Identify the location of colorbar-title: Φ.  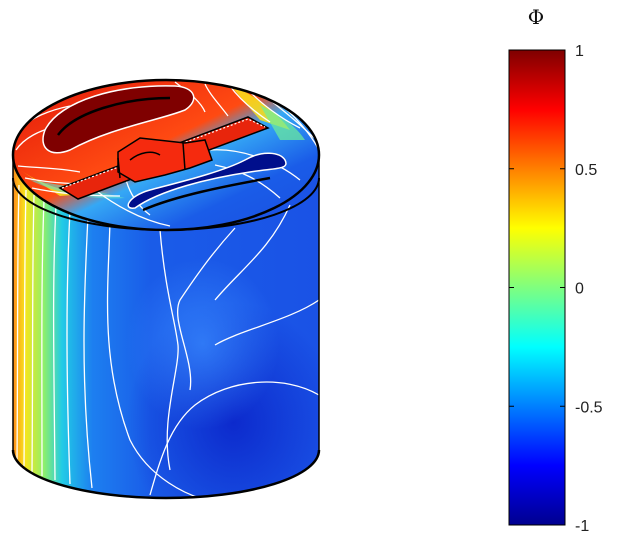
(536, 17).